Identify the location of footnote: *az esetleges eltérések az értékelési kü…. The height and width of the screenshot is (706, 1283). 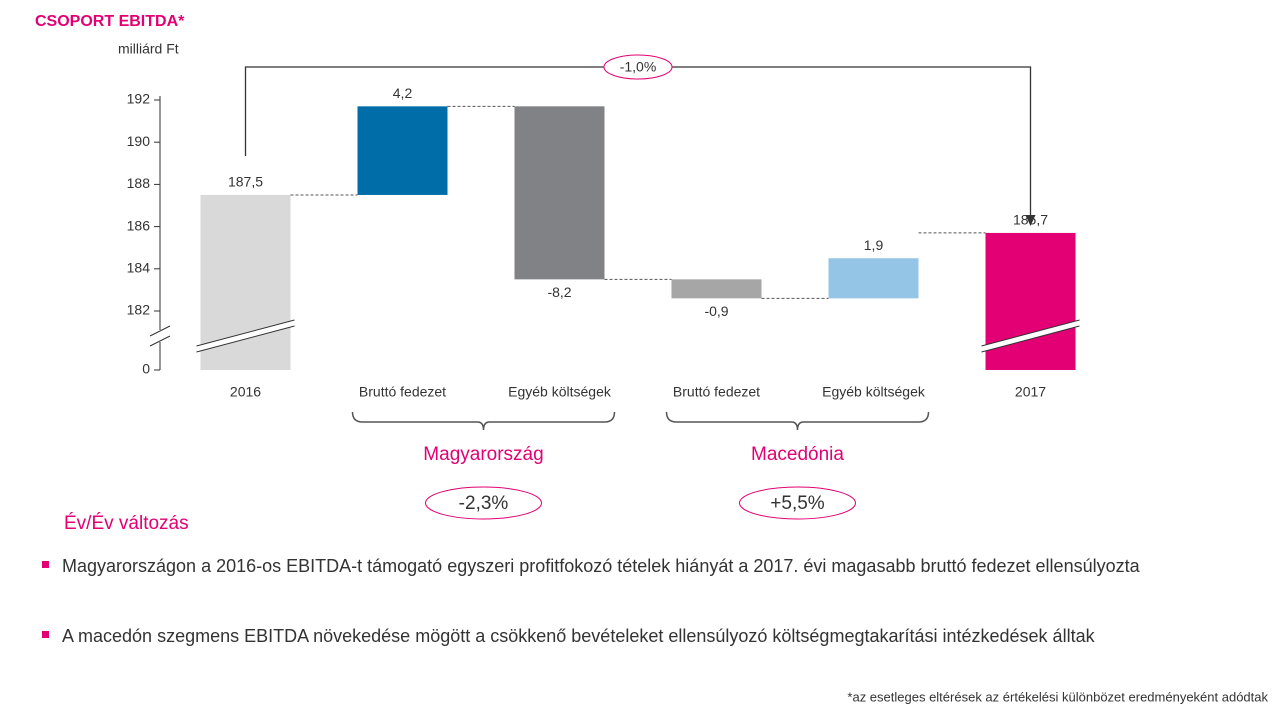
(1057, 696).